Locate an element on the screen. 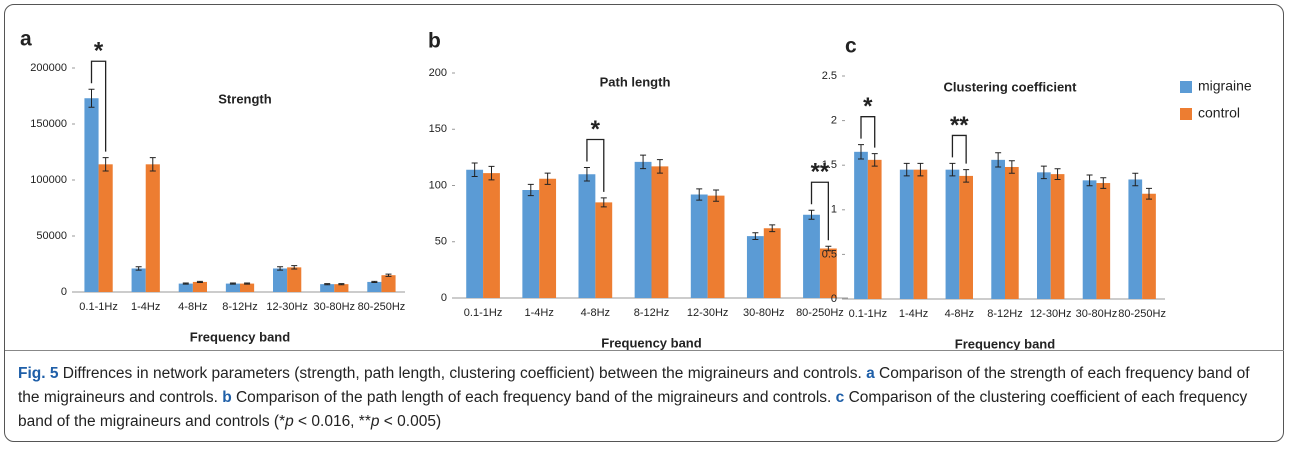 Image resolution: width=1290 pixels, height=449 pixels. chart-title: Strength is located at coordinates (245, 98).